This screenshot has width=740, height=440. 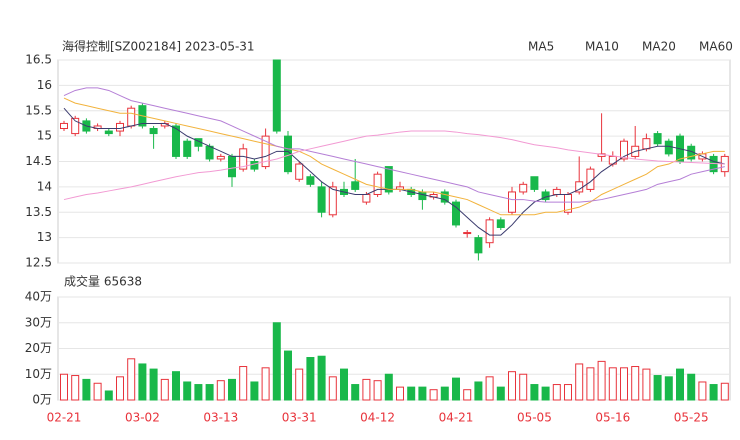 What do you see at coordinates (44, 136) in the screenshot?
I see `y-tick-label: 15` at bounding box center [44, 136].